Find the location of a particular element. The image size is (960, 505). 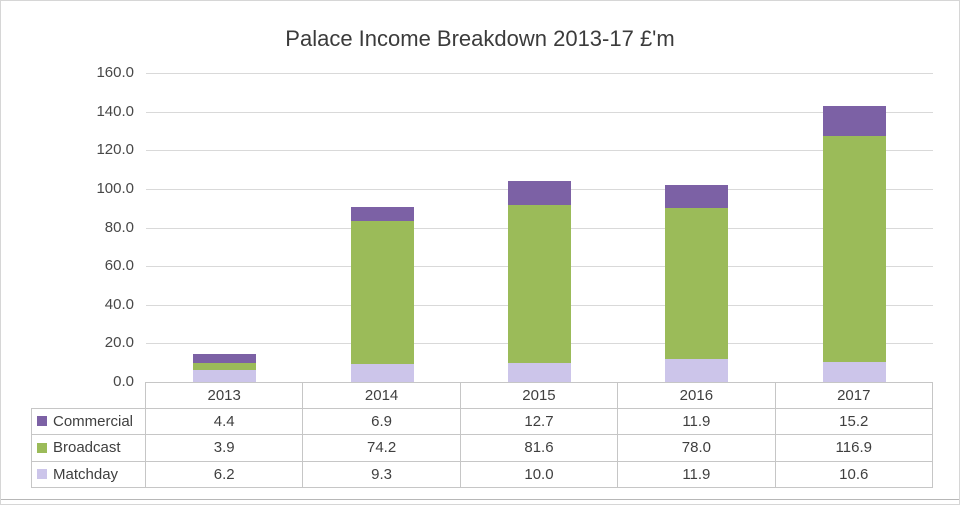

table-value-cell: 74.2 is located at coordinates (382, 448).